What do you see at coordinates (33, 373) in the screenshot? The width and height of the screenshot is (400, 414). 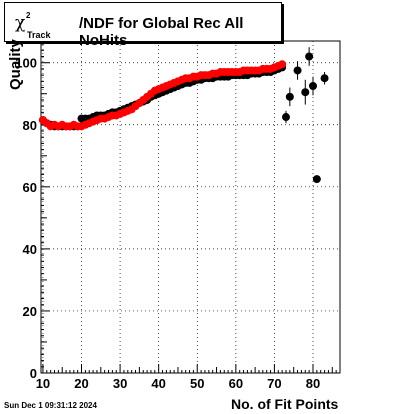 I see `y-tick-label: 0` at bounding box center [33, 373].